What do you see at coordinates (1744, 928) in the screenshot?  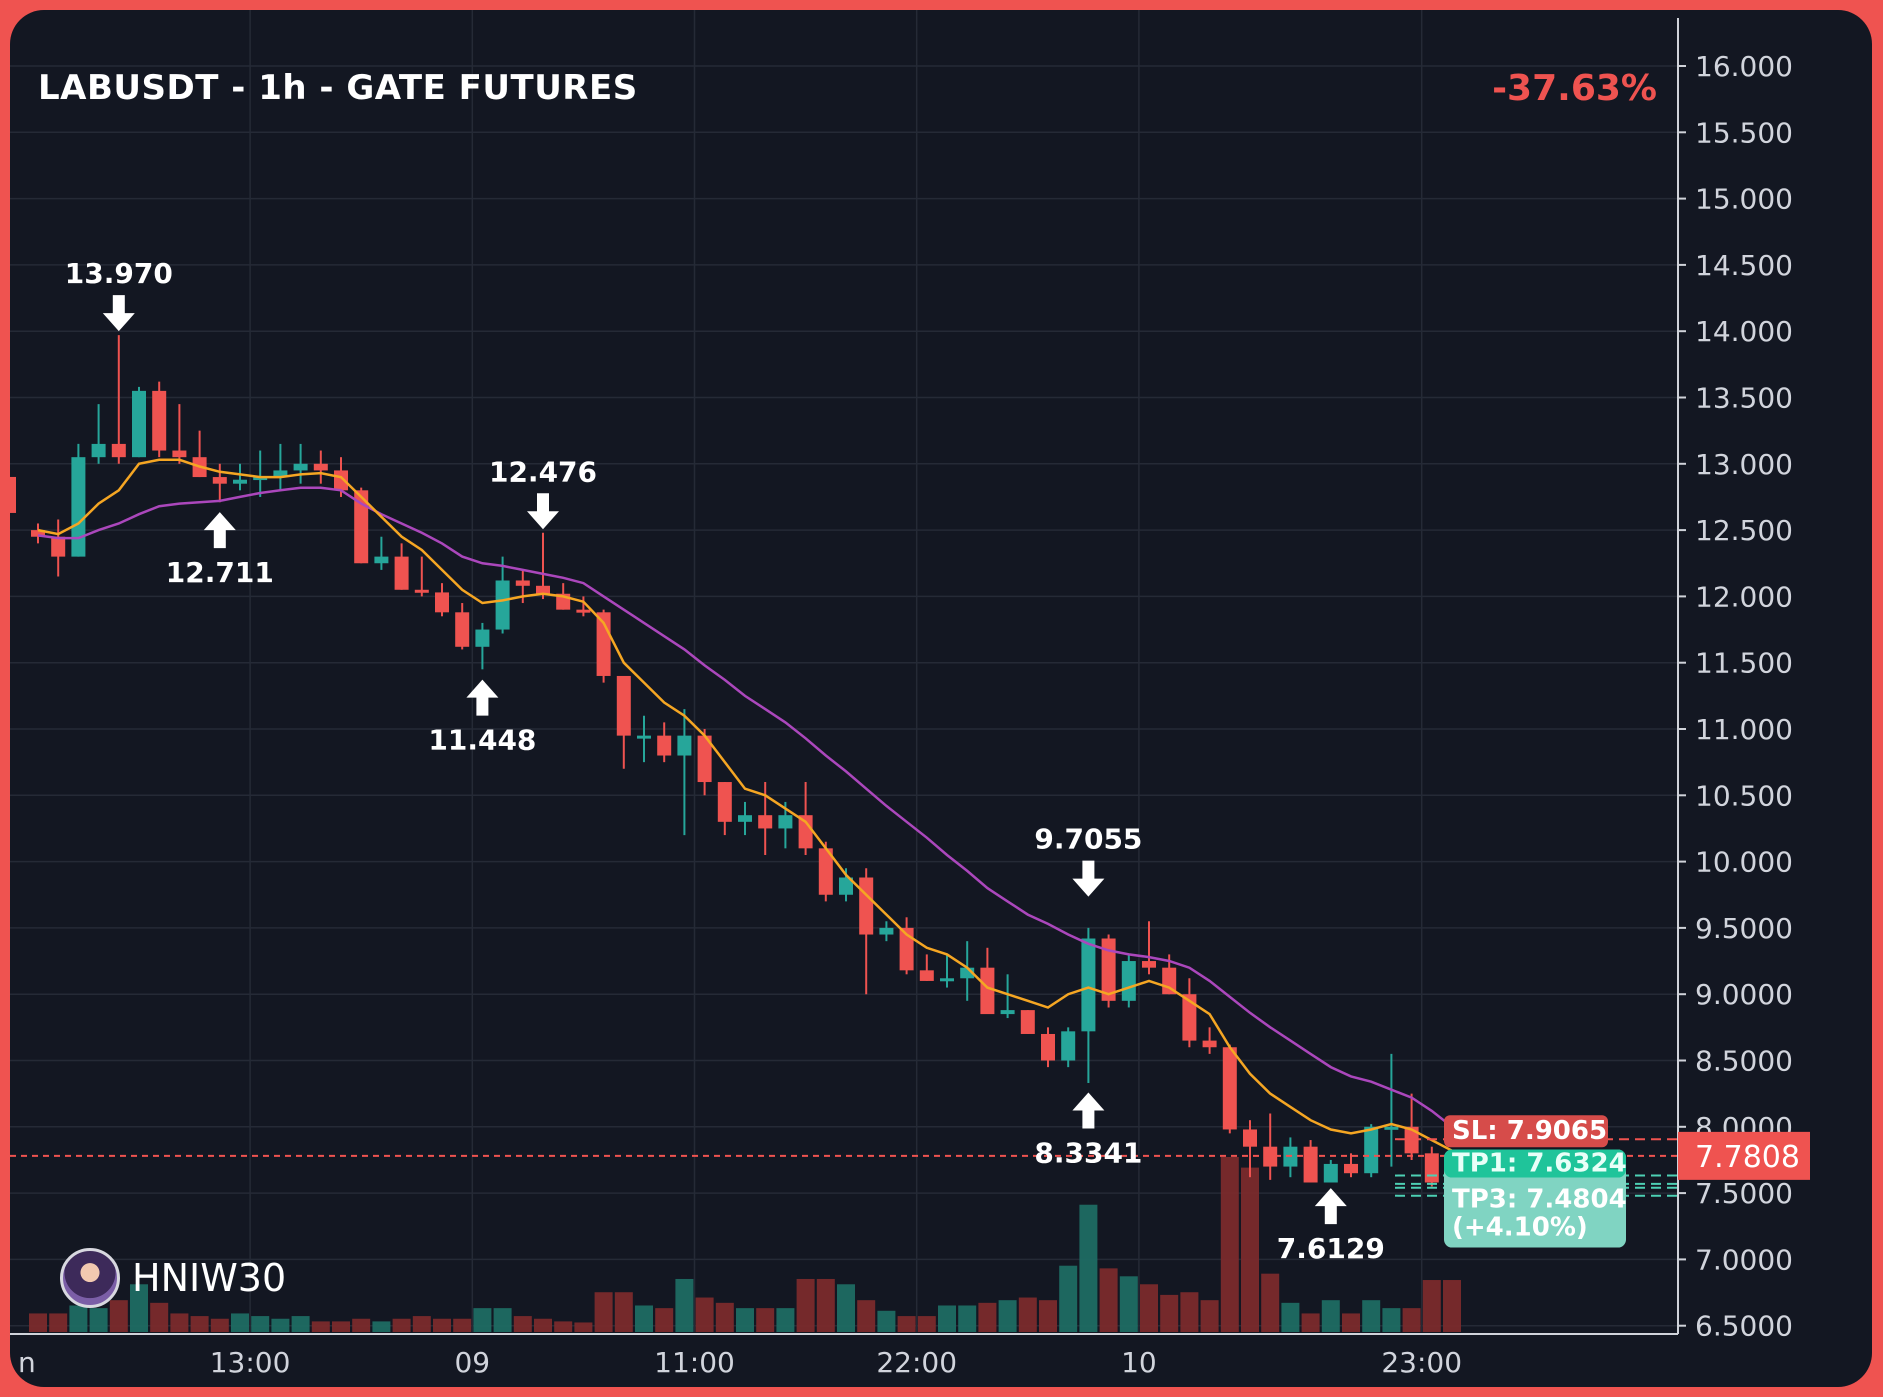 I see `y-tick-label: 9.5000` at bounding box center [1744, 928].